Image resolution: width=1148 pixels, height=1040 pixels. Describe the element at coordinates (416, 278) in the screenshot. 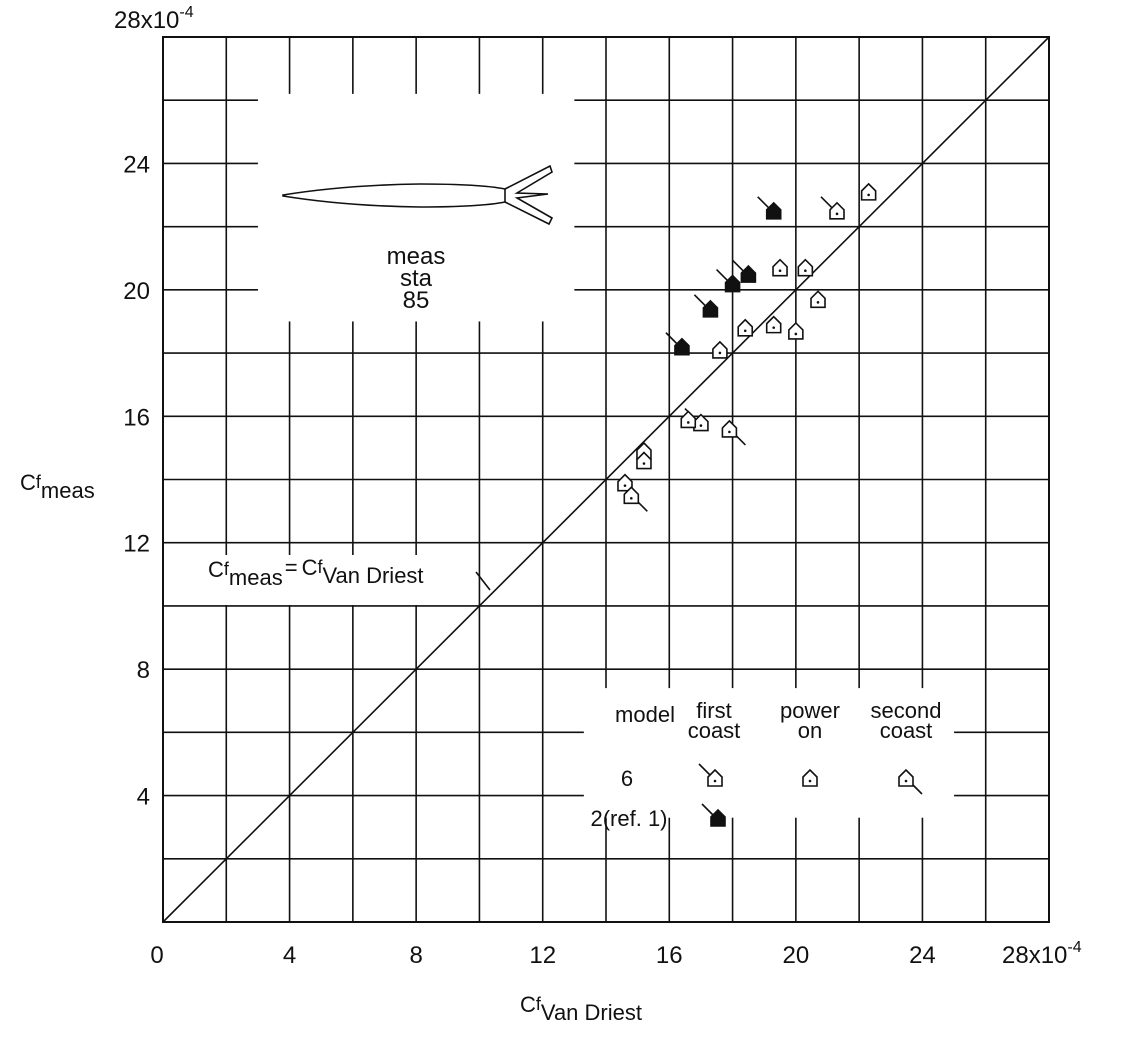

I see `inset-label-line: sta` at that location.